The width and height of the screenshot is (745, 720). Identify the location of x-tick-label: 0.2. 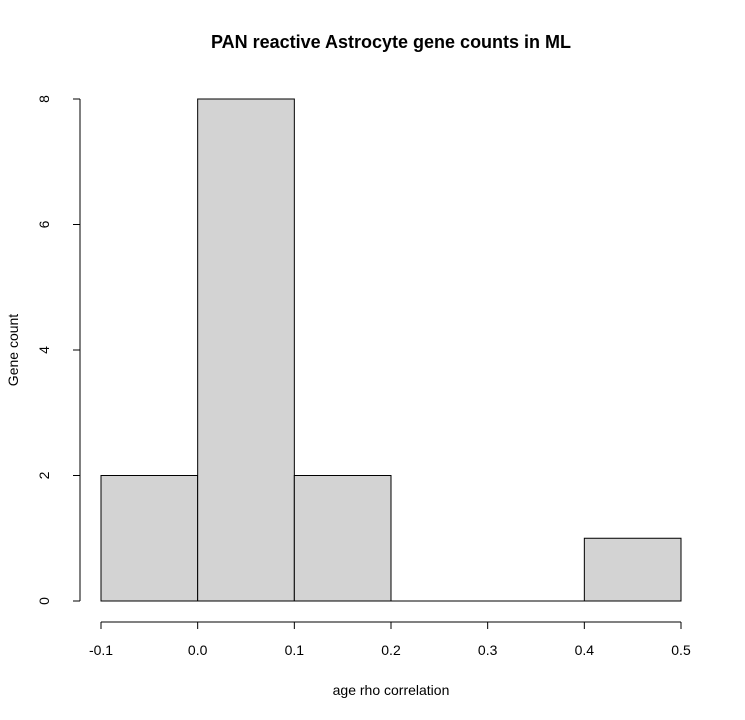
(391, 650).